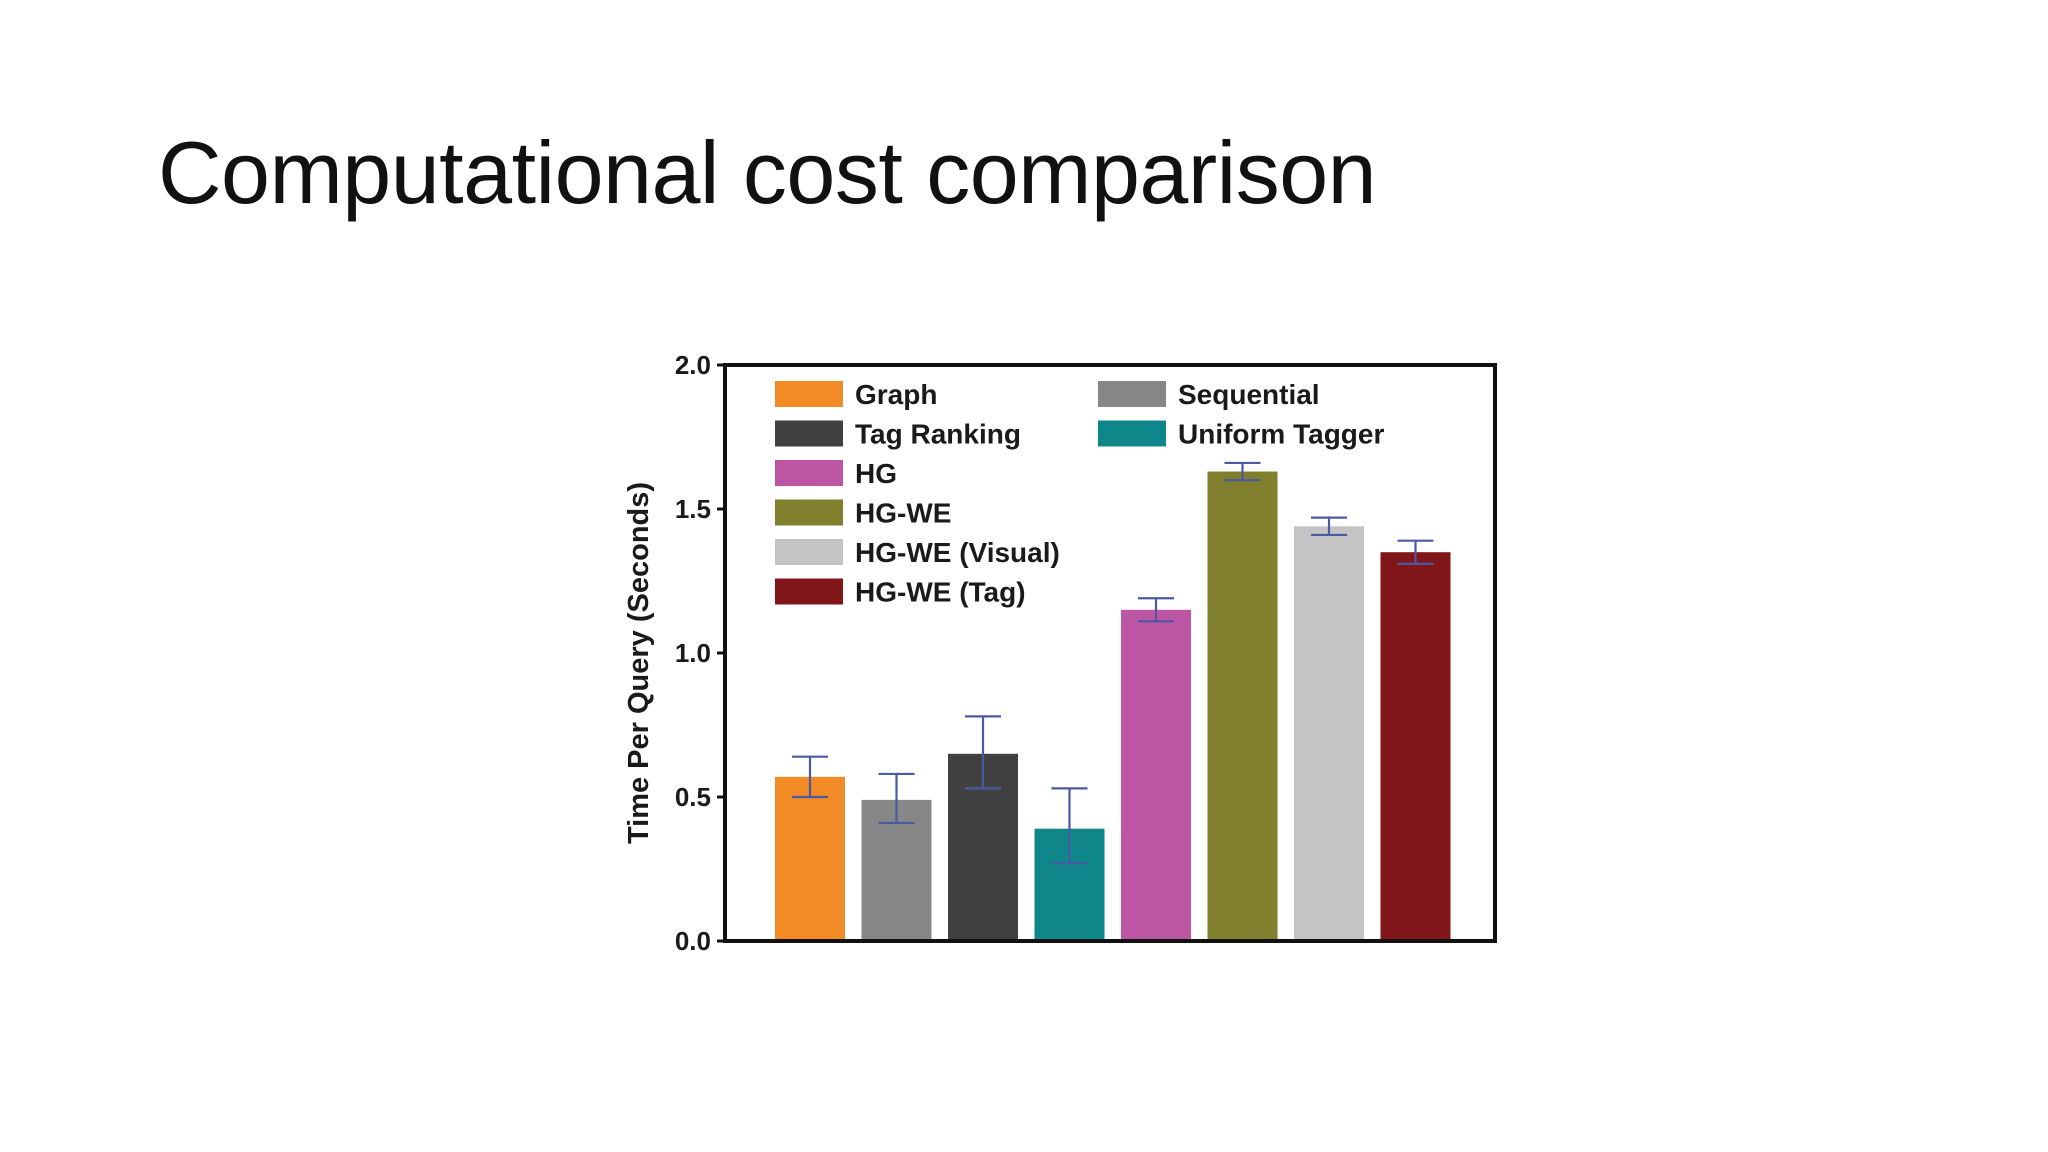  I want to click on legend-label-4: HG, so click(876, 473).